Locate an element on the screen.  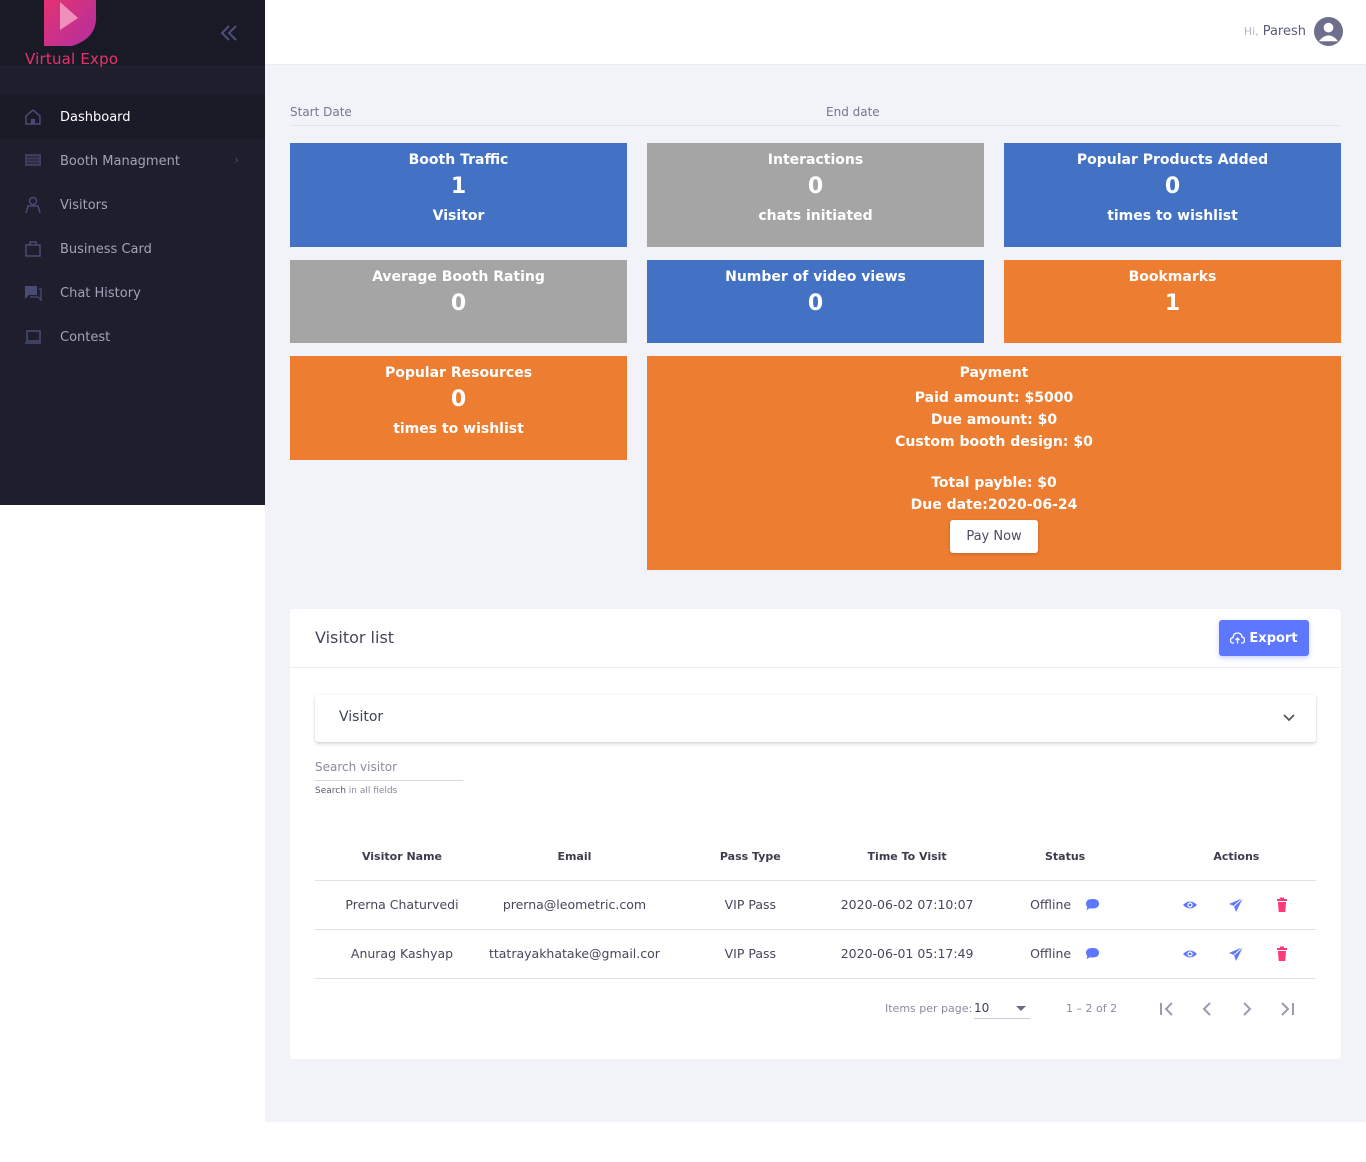
sidebar-item-contest: Contest is located at coordinates (132, 337).